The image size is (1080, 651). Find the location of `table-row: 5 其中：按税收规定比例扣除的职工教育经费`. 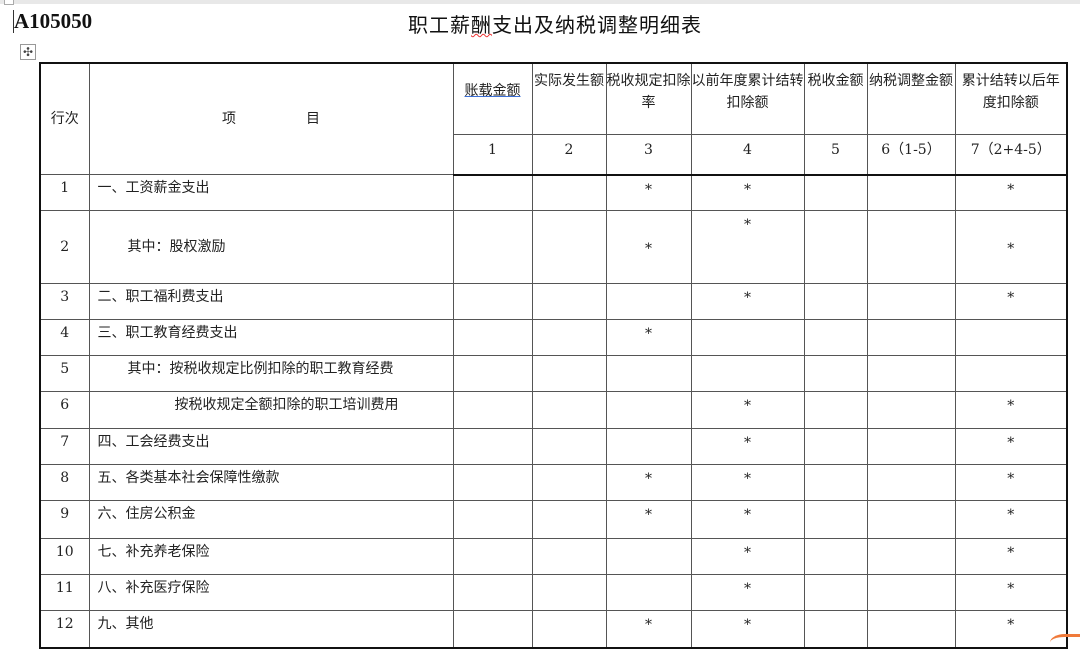

table-row: 5 其中：按税收规定比例扣除的职工教育经费 is located at coordinates (553, 373).